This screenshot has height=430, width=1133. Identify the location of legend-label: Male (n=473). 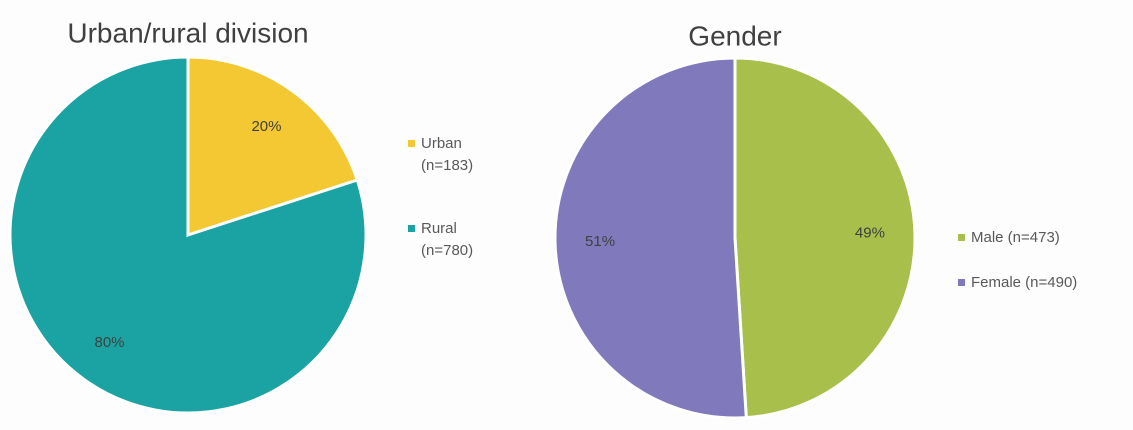
(1015, 237).